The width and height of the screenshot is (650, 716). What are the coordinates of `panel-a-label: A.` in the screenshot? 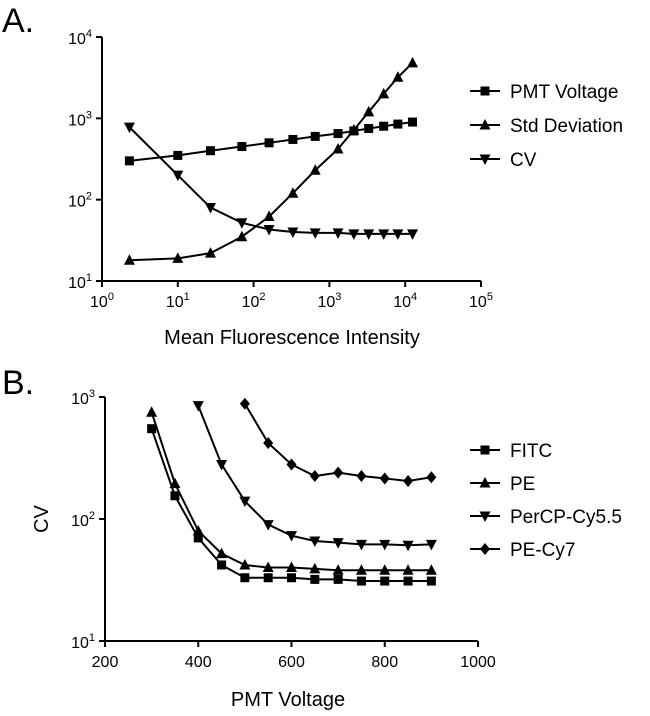 It's located at (18, 21).